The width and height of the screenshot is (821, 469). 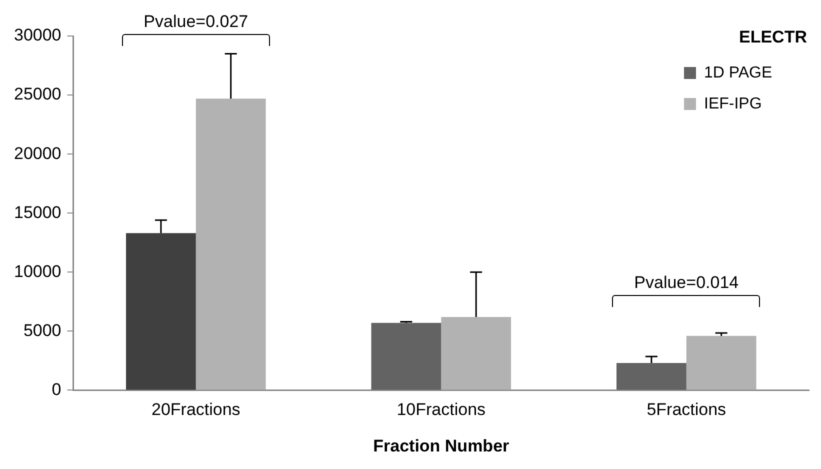 What do you see at coordinates (38, 271) in the screenshot?
I see `y-tick-label: 10000` at bounding box center [38, 271].